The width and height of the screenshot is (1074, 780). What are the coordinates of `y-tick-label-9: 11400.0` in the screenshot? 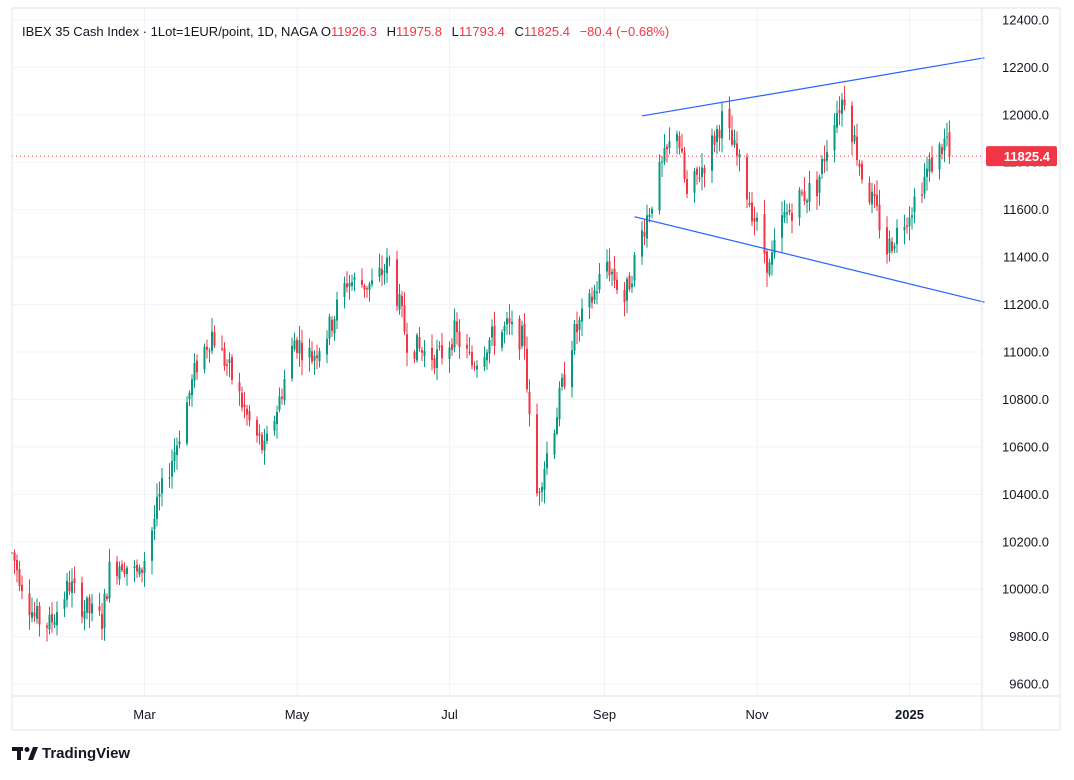 It's located at (1026, 257).